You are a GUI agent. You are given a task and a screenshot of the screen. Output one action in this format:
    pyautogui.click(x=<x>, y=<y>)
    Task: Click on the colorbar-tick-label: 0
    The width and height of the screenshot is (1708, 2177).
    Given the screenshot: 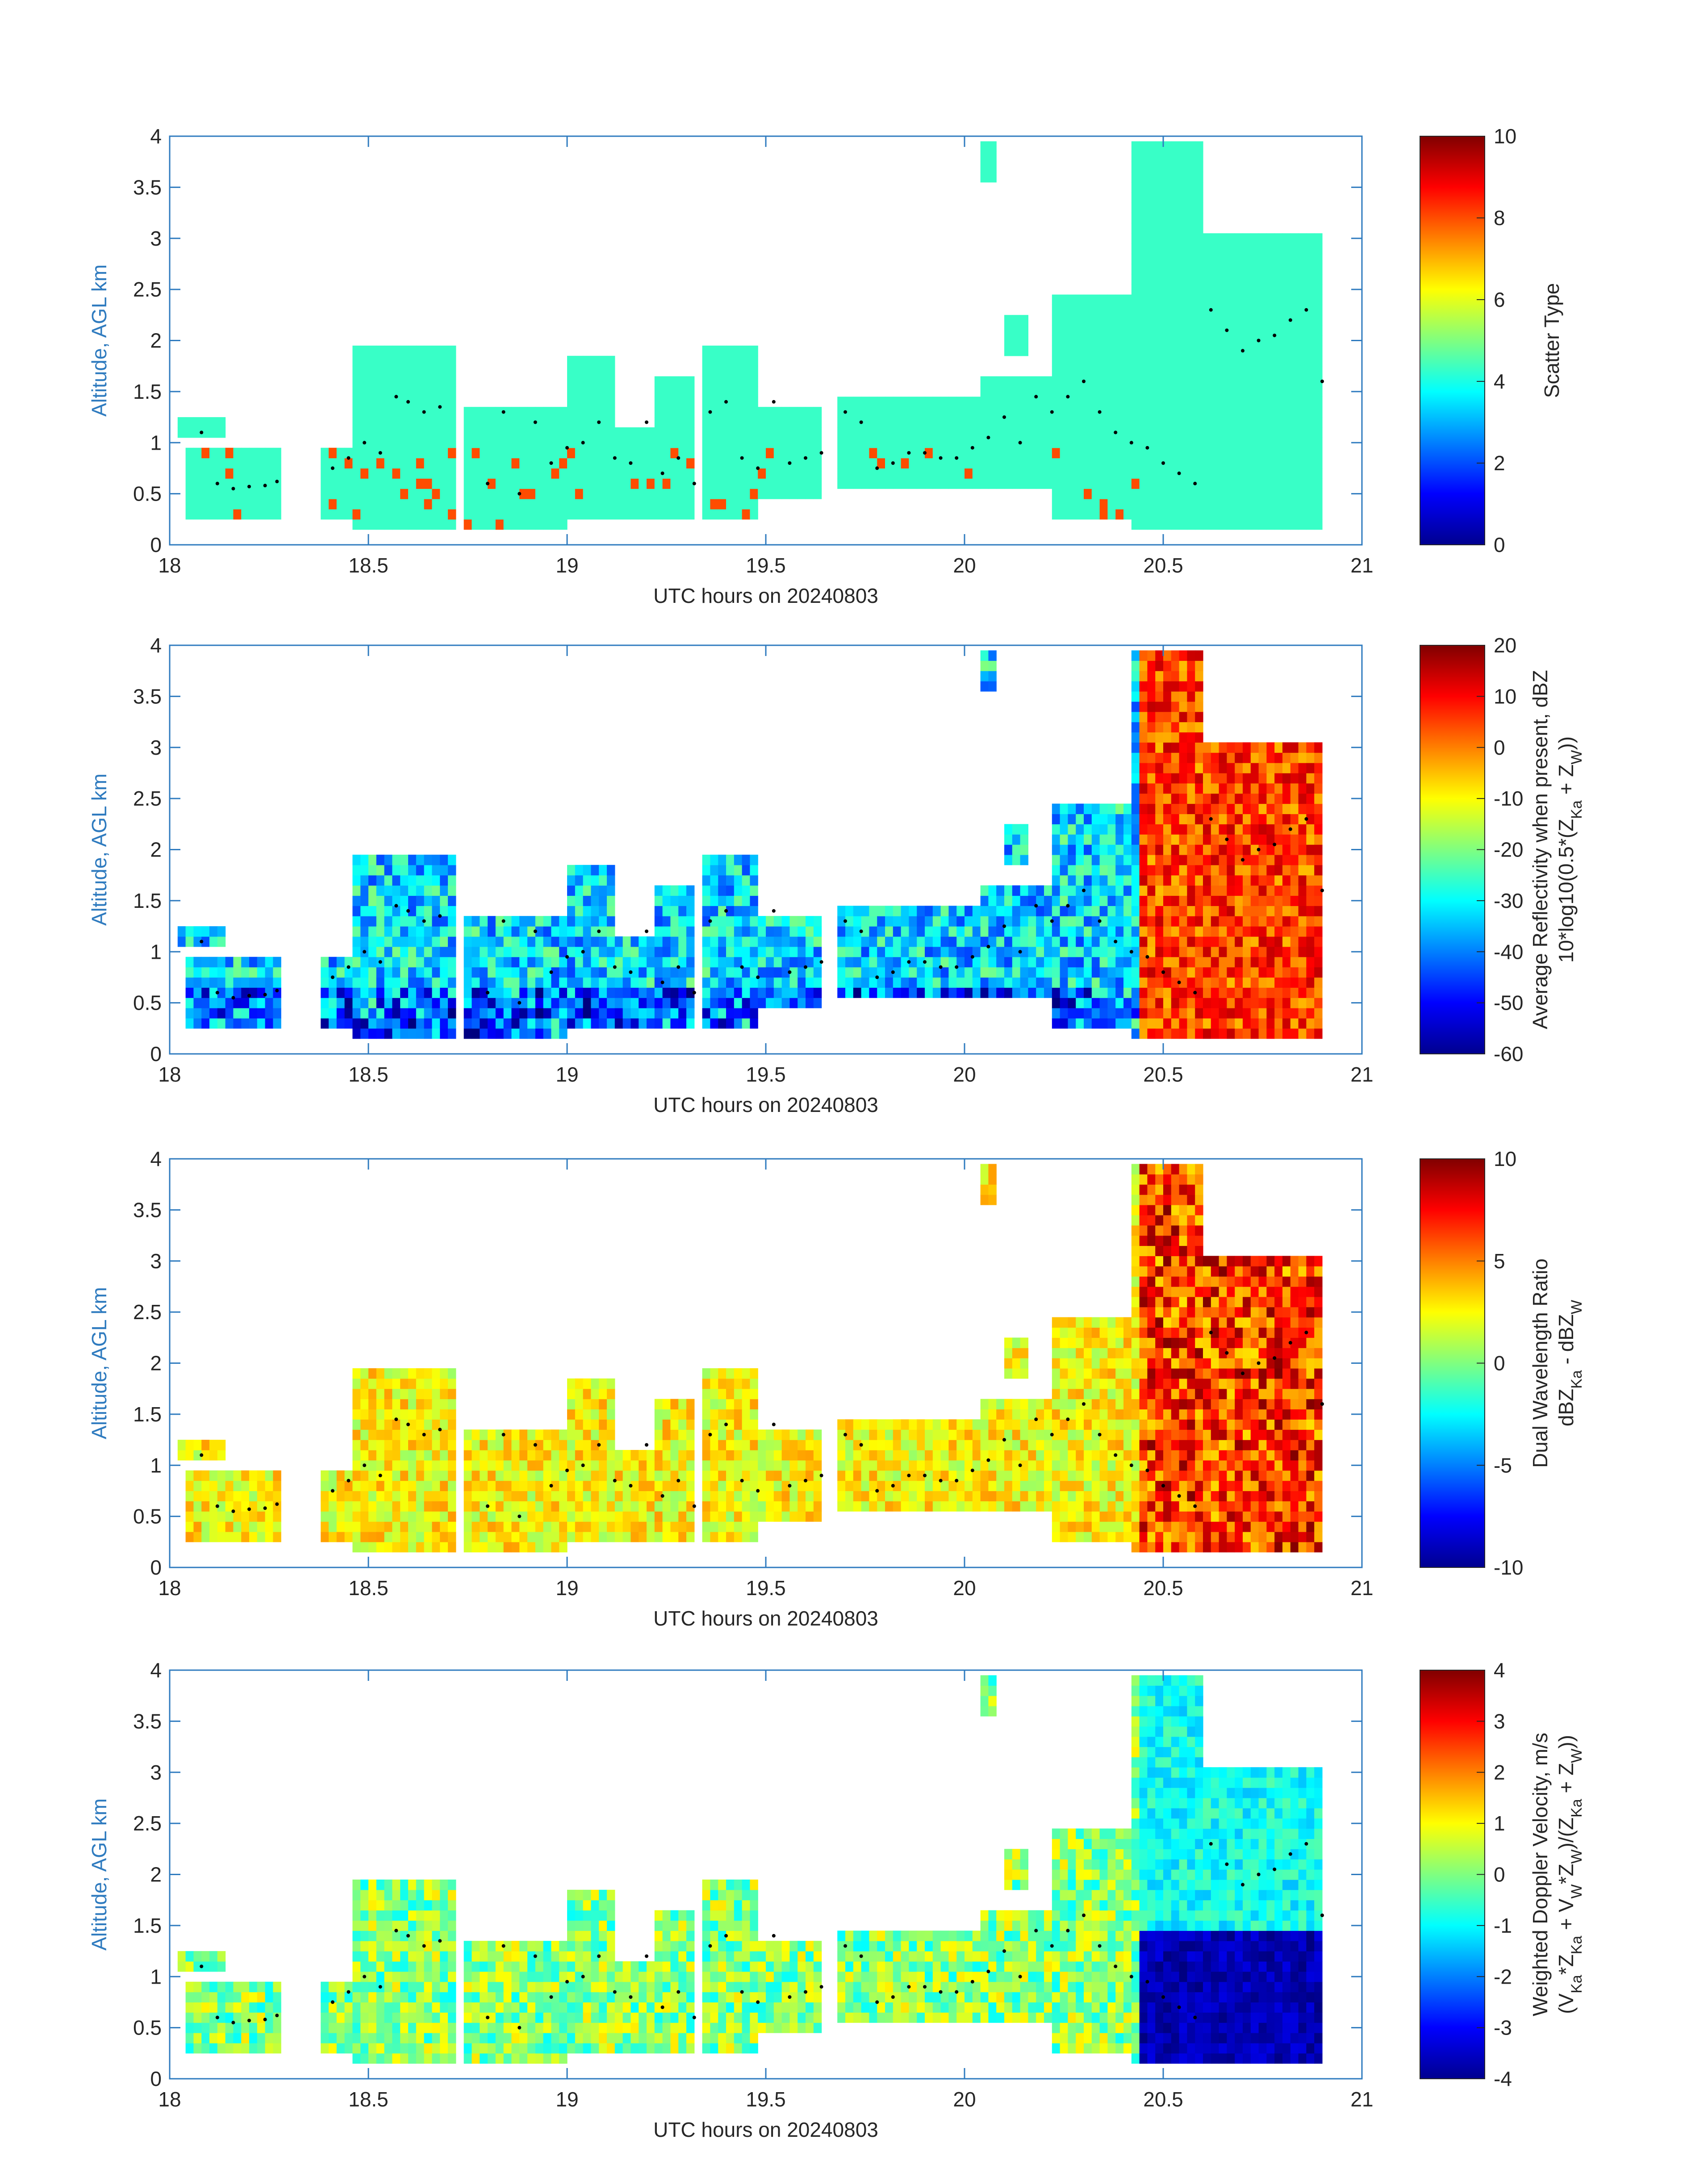 What is the action you would take?
    pyautogui.click(x=1499, y=544)
    